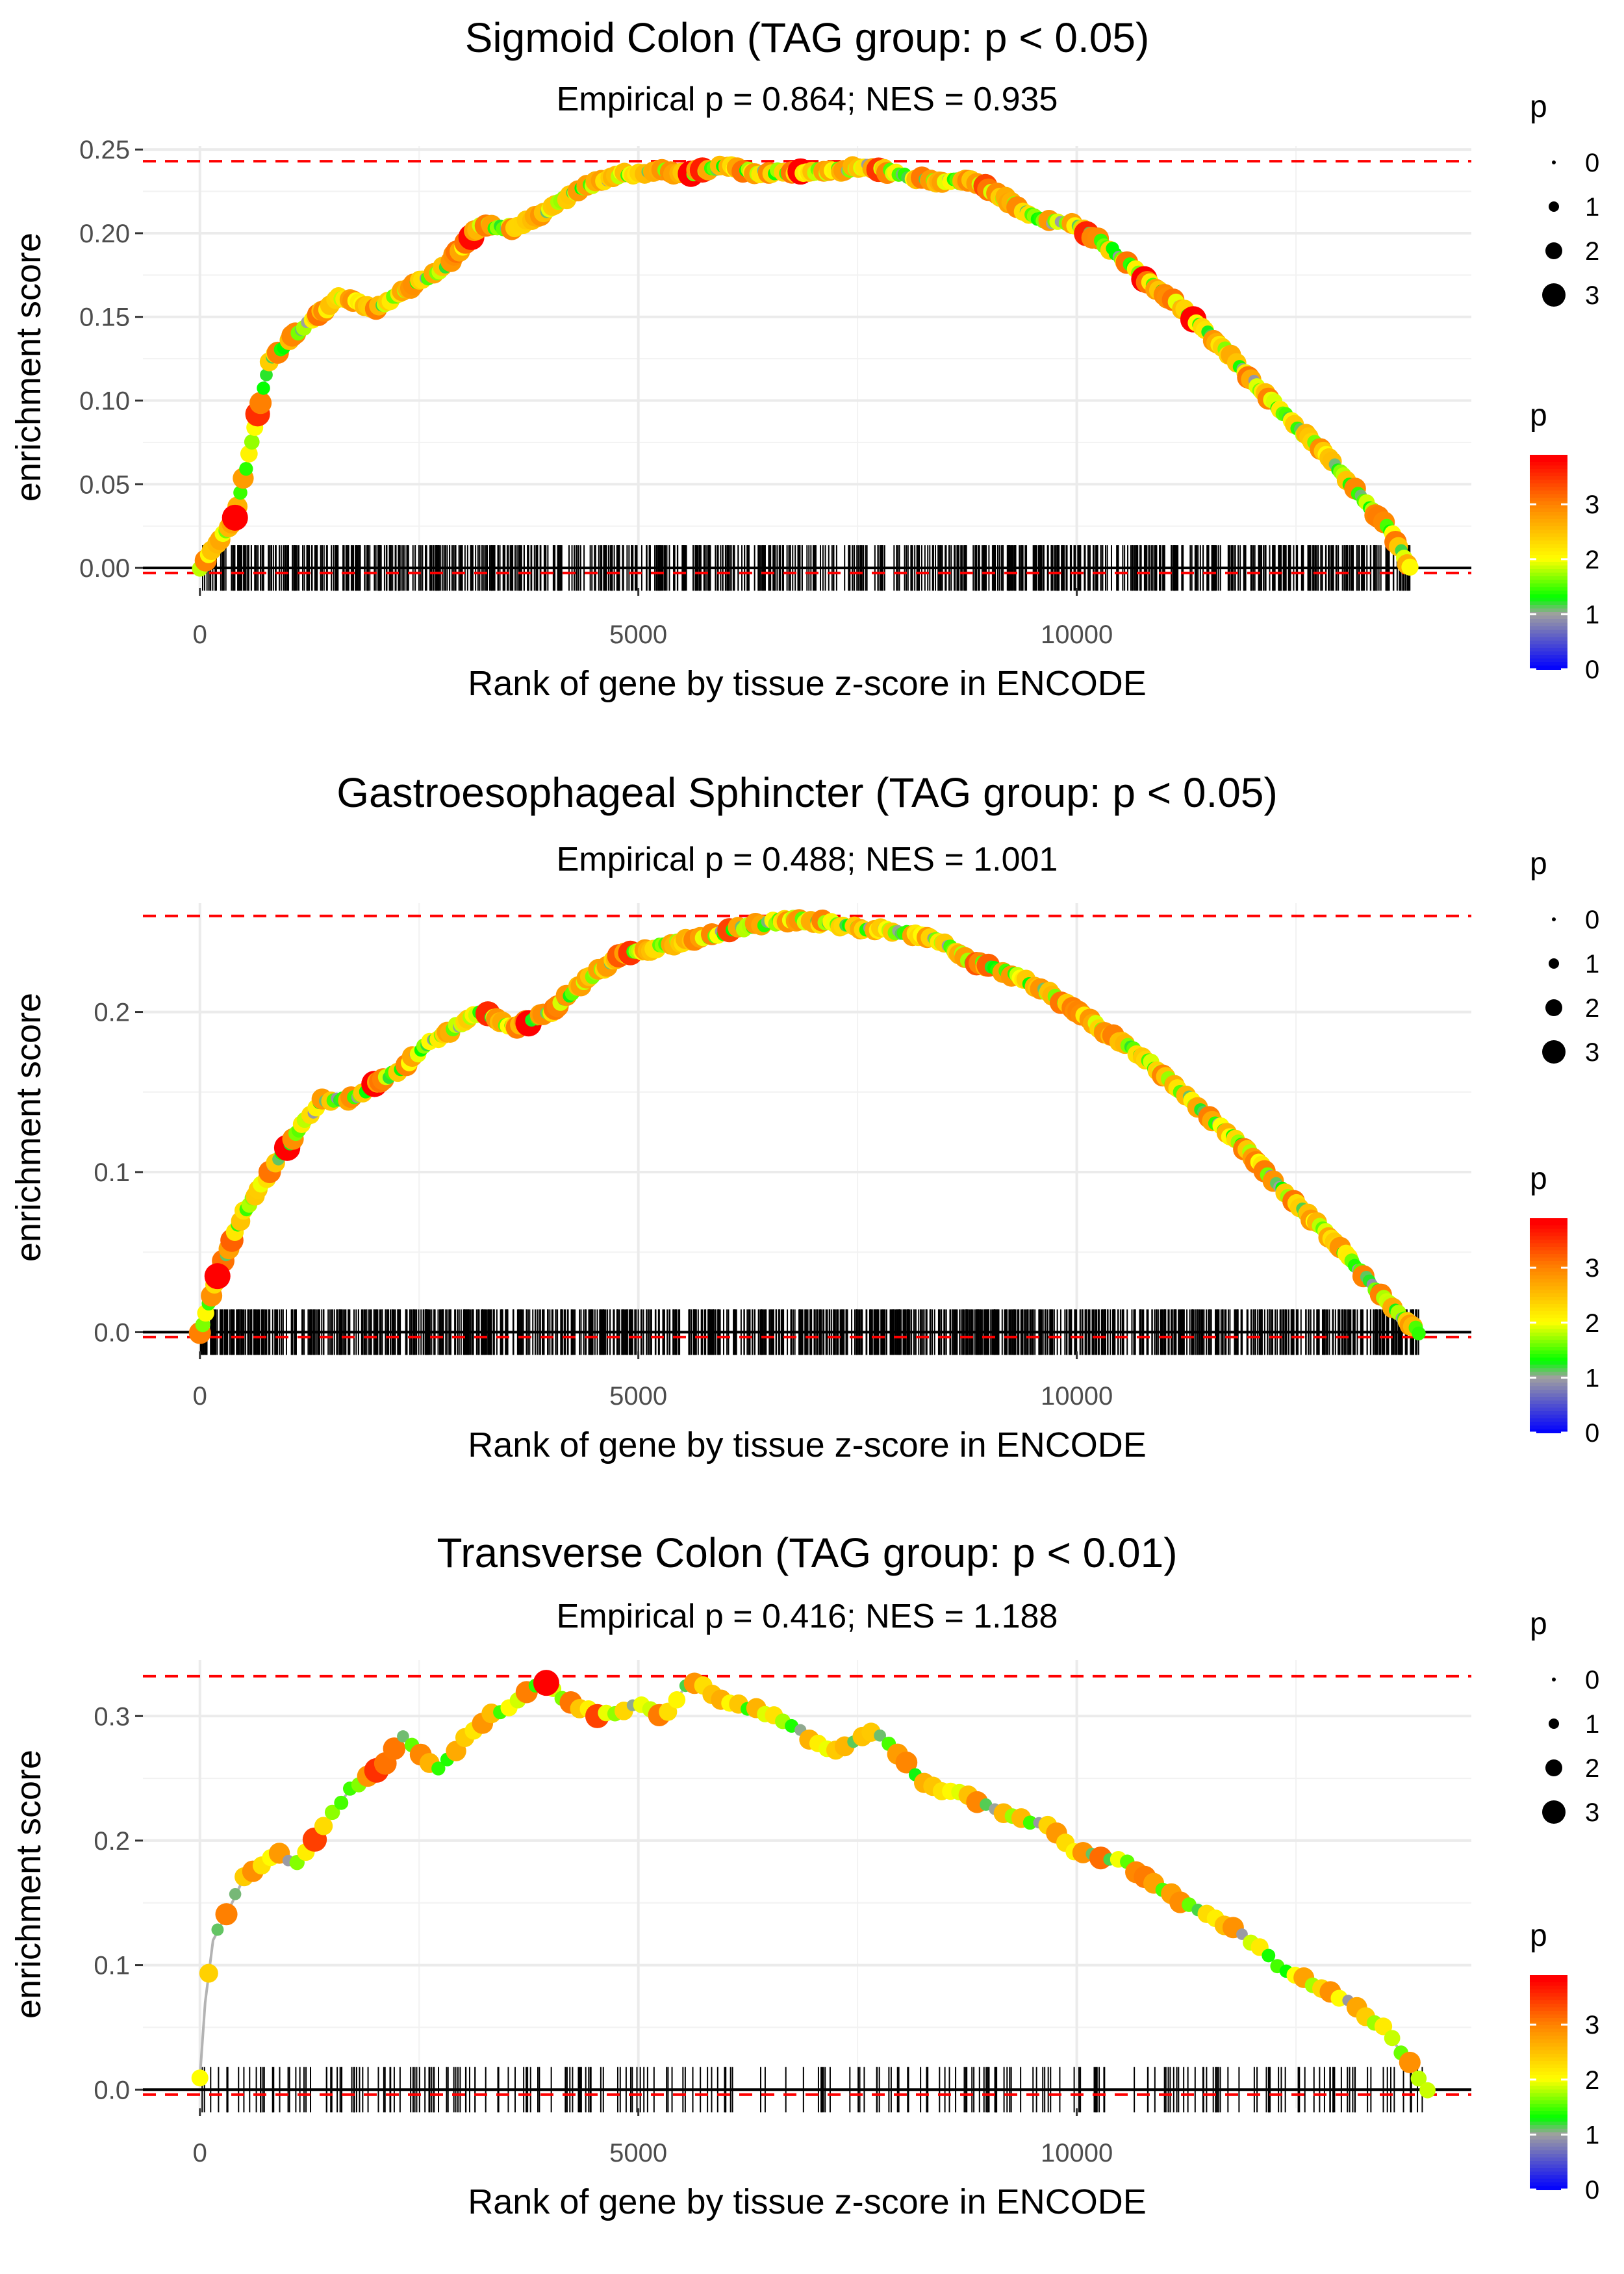 This screenshot has height=2274, width=1624. Describe the element at coordinates (112, 2090) in the screenshot. I see `y-tick-label: 0.0` at that location.